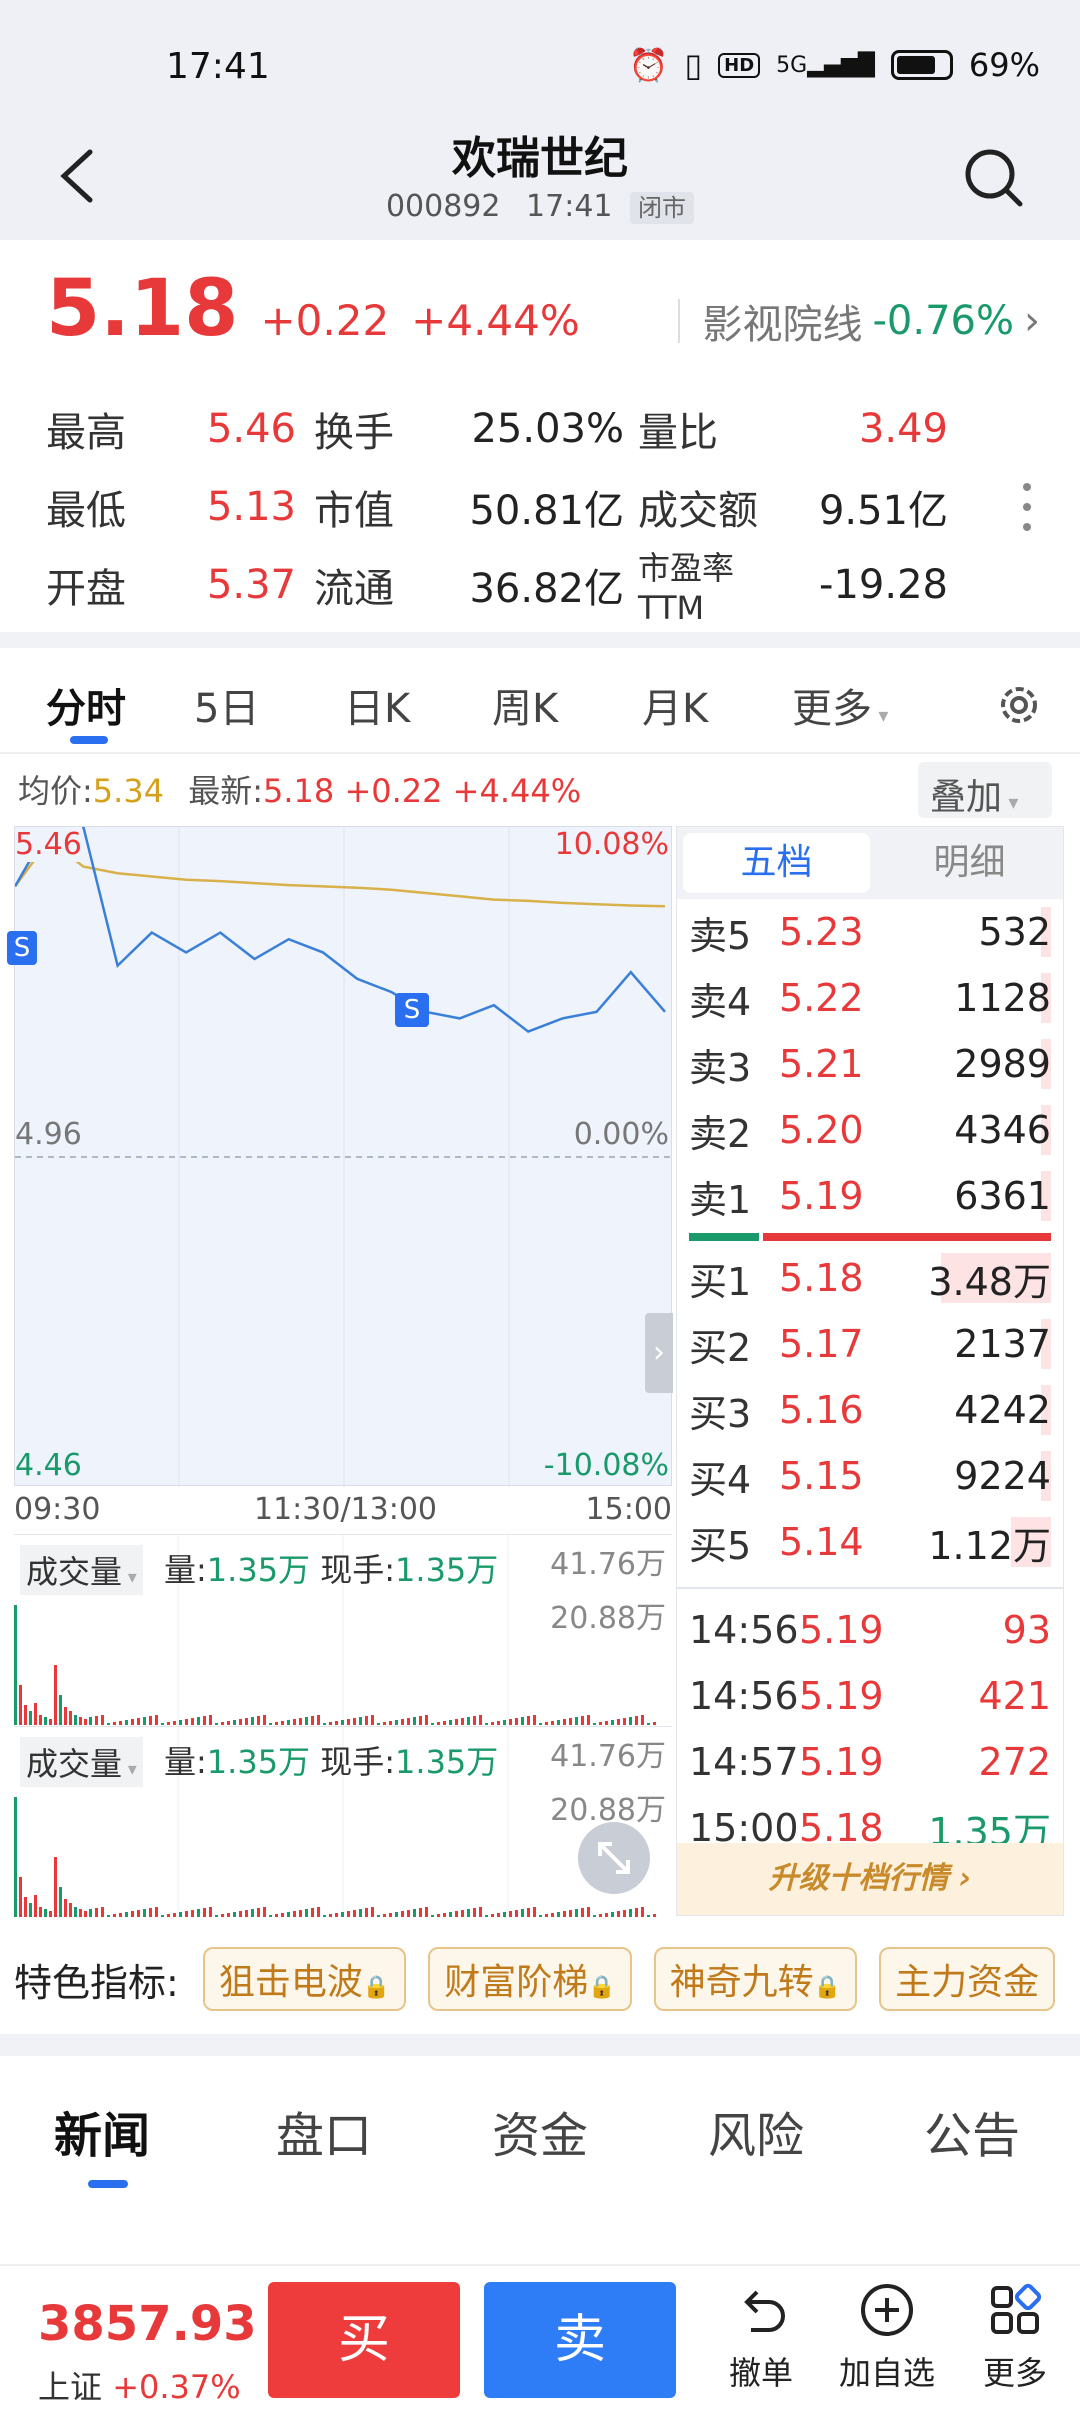 This screenshot has height=2412, width=1080. I want to click on y-bottom-label: 4.46, so click(48, 1465).